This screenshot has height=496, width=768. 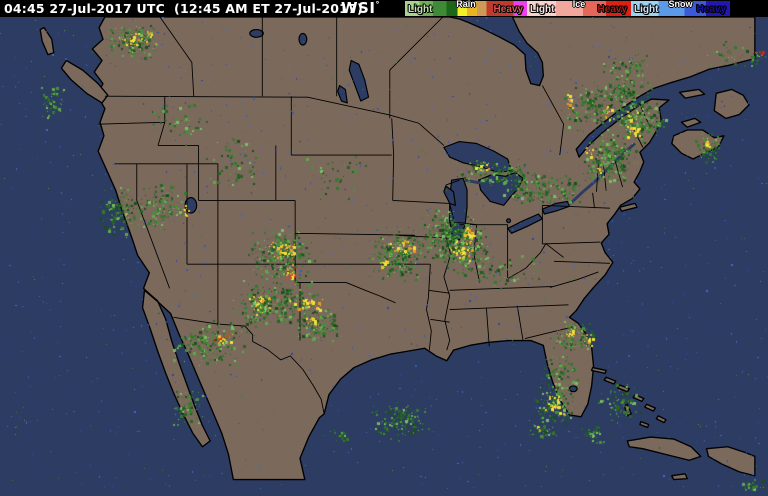 I want to click on legend-section-snow: Snow Light Heavy, so click(x=680, y=8).